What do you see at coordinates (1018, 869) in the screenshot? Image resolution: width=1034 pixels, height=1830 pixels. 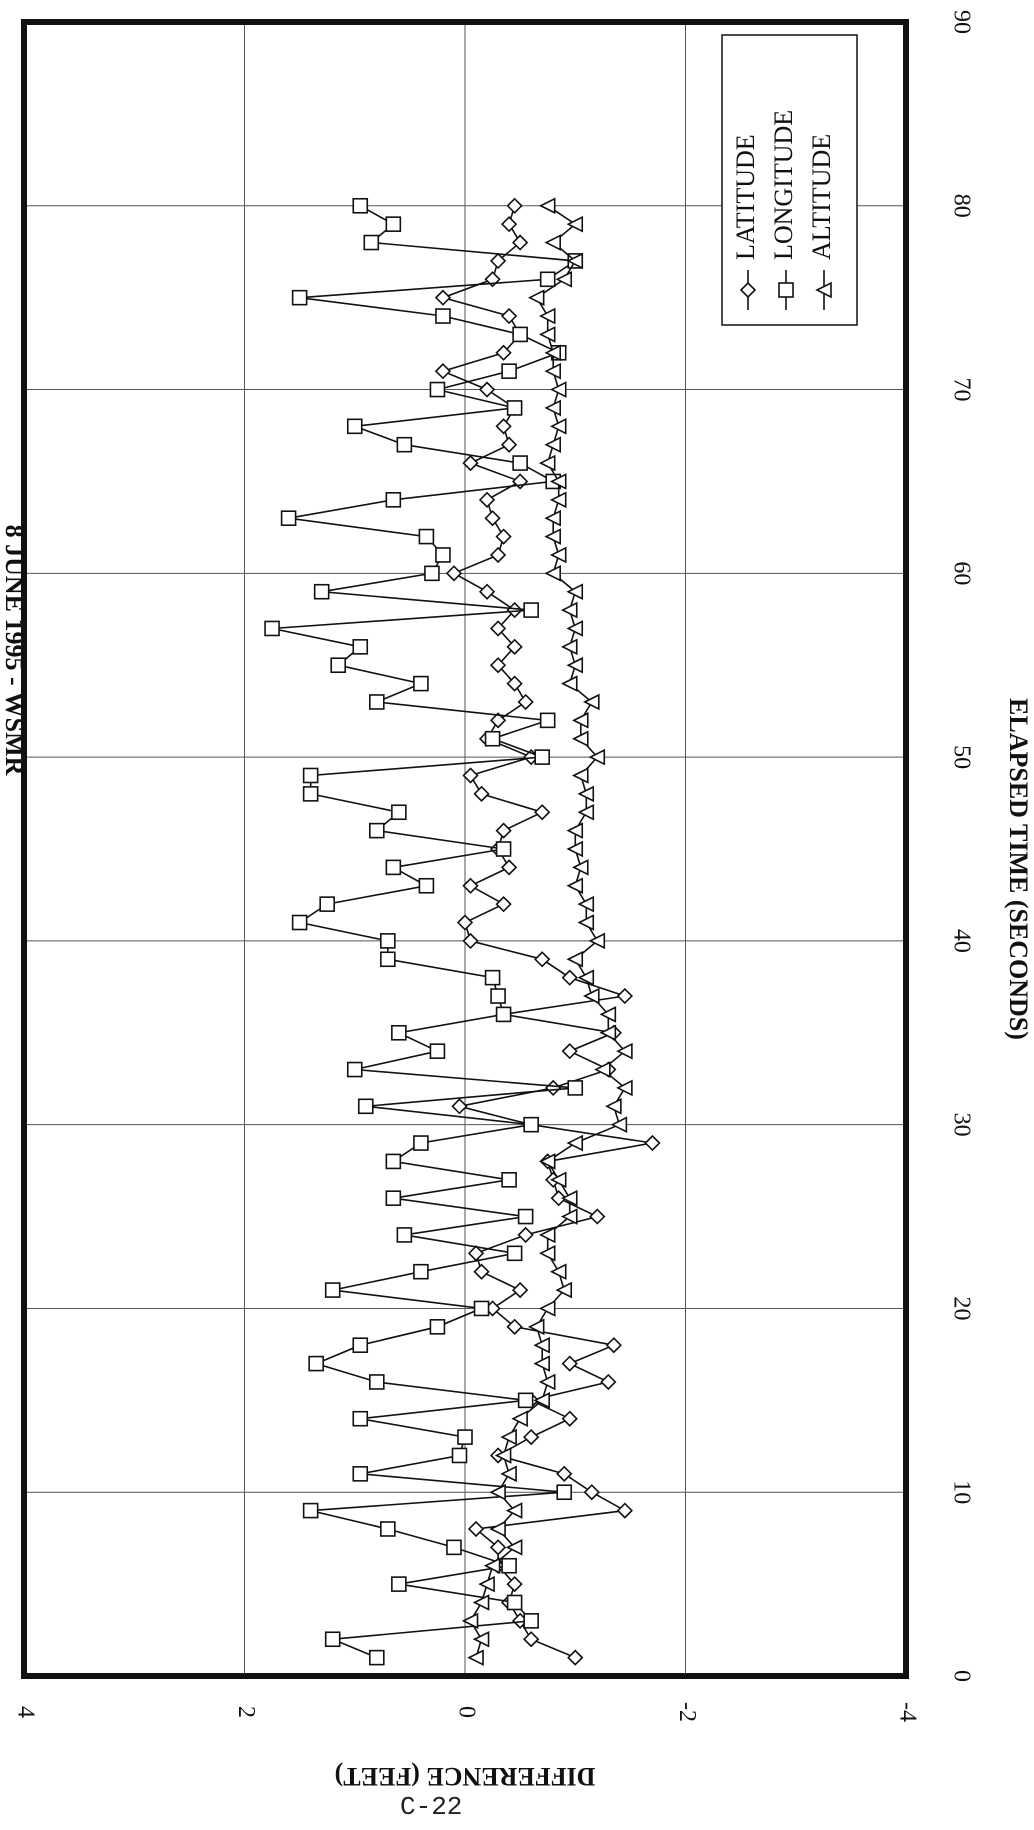 I see `x-axis-title: ELAPSED TIME (SECONDS)` at bounding box center [1018, 869].